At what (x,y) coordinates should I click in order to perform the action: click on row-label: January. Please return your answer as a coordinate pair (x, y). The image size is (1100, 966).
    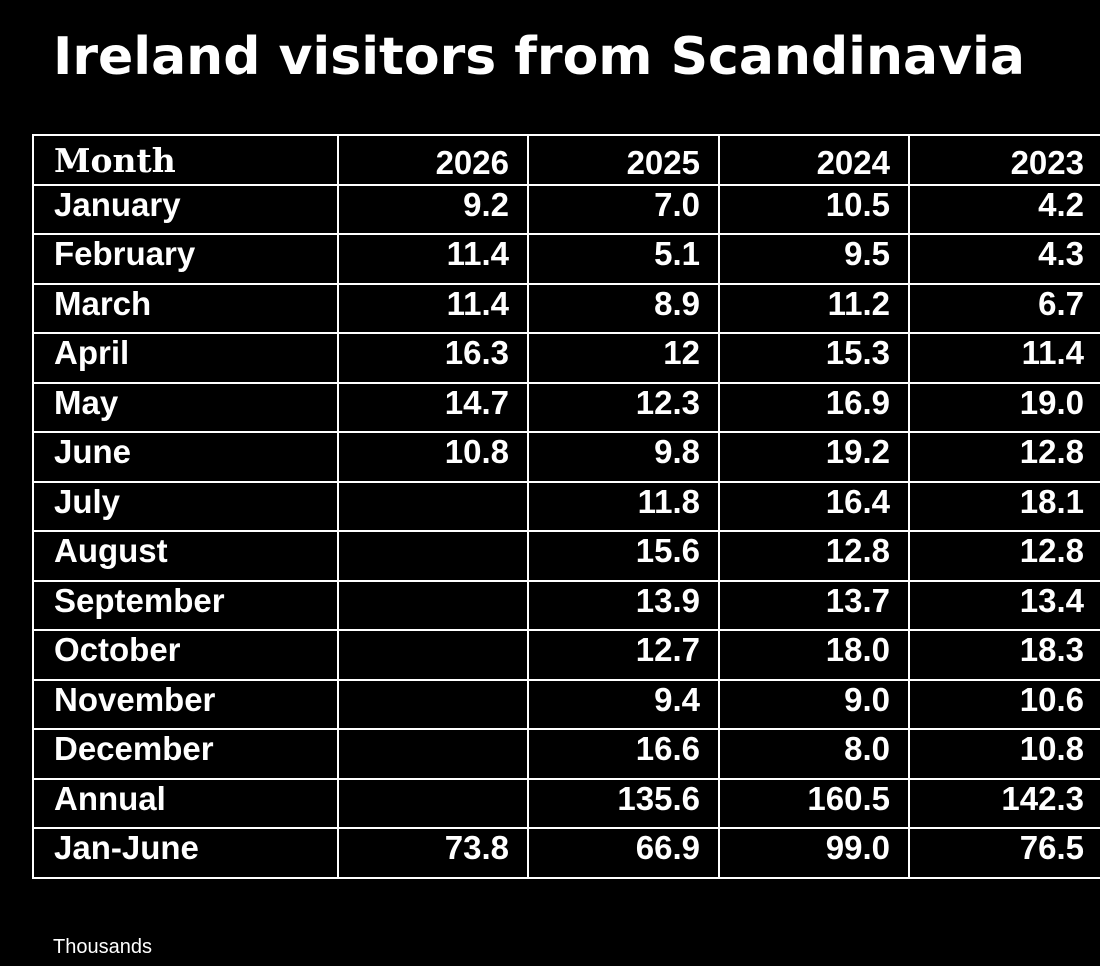
    Looking at the image, I should click on (185, 209).